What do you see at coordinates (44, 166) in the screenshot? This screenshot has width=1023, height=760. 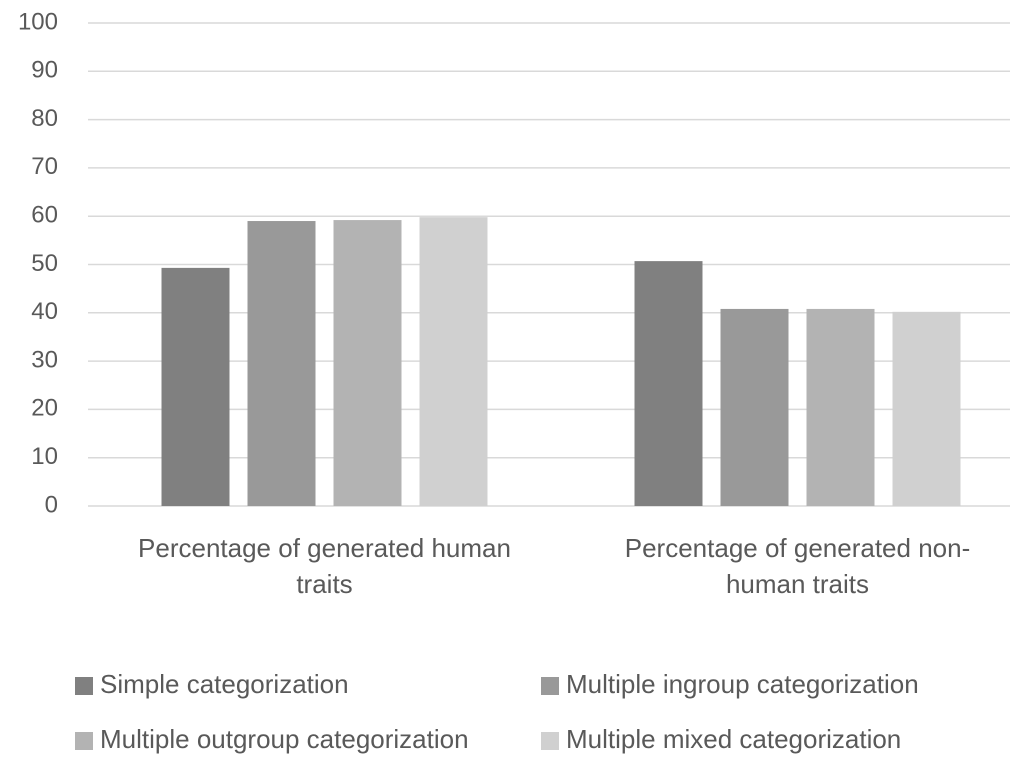 I see `y-tick-label: 70` at bounding box center [44, 166].